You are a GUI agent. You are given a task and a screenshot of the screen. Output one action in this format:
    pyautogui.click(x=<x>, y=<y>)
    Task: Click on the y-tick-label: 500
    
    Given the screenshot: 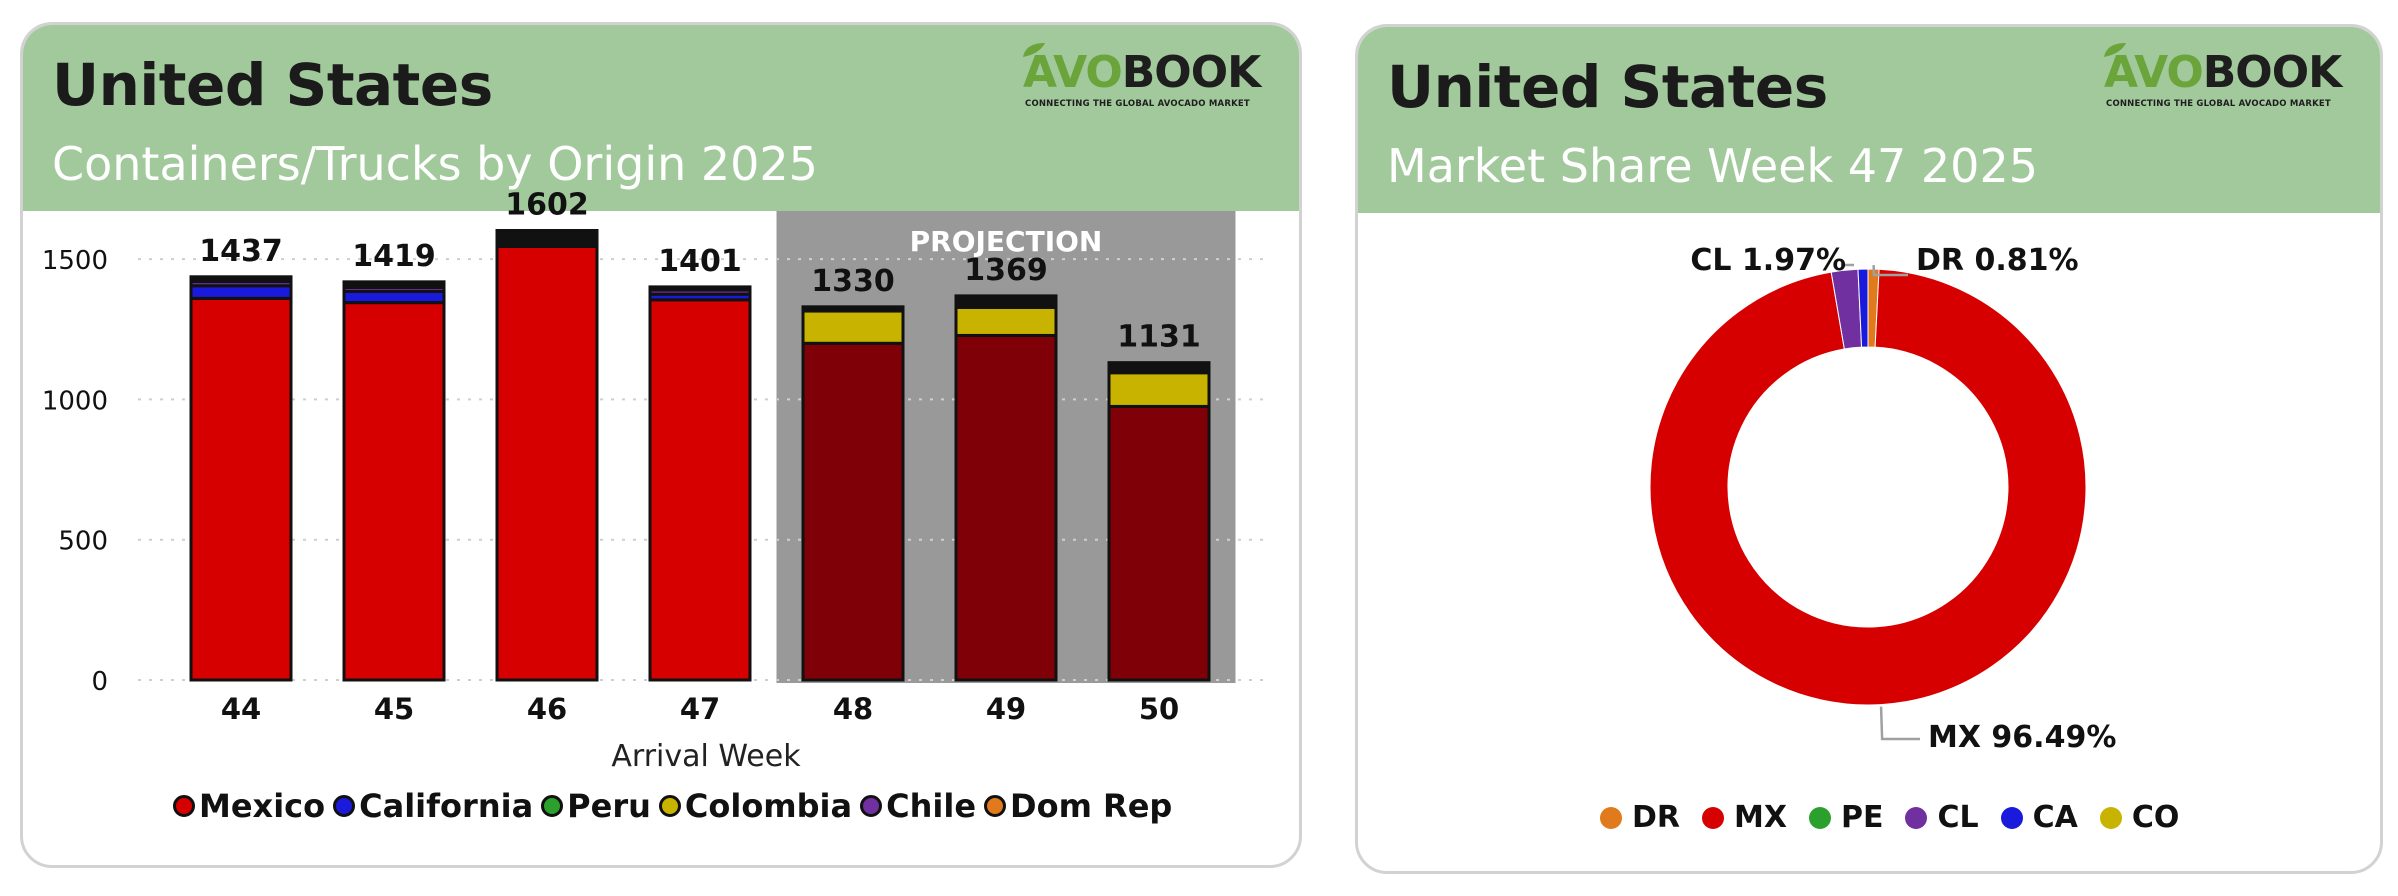 What is the action you would take?
    pyautogui.click(x=83, y=542)
    